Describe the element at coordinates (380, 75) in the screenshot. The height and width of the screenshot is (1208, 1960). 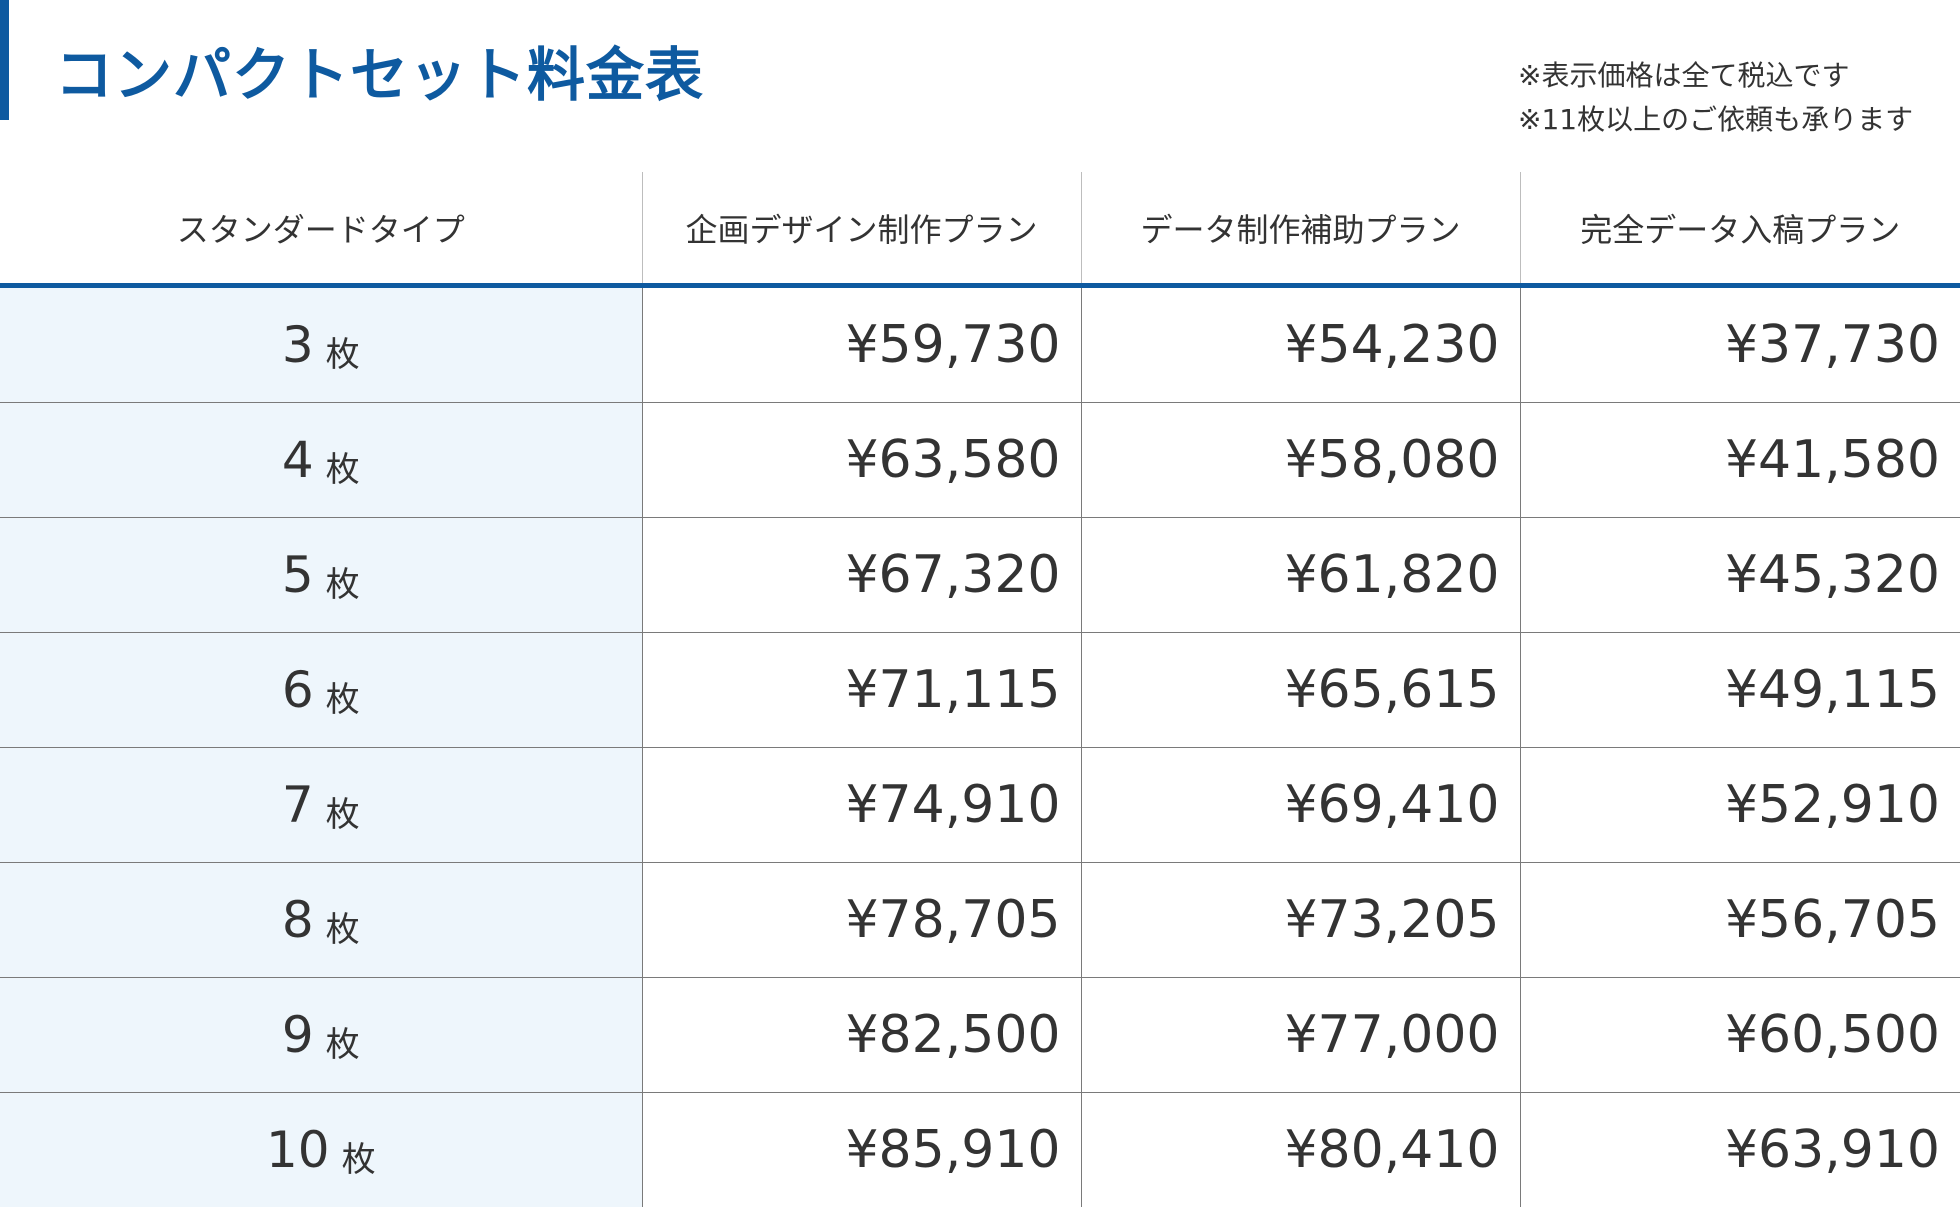
I see `page-title: コンパクトセット料金表` at that location.